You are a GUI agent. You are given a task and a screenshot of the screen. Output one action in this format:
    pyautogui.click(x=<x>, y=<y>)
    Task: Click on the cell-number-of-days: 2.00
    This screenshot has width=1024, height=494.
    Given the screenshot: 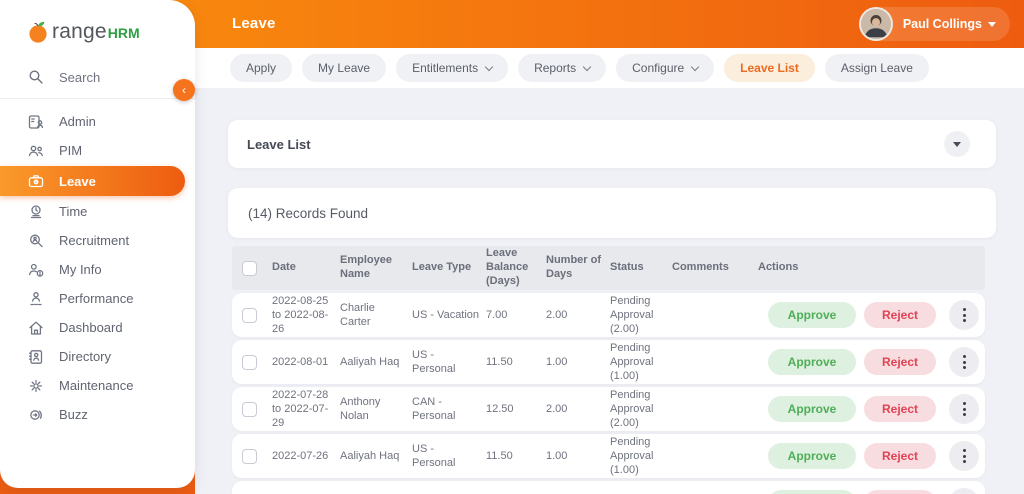 What is the action you would take?
    pyautogui.click(x=557, y=408)
    